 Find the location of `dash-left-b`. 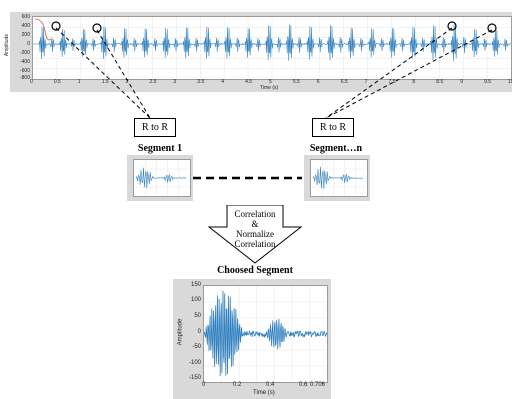

dash-left-b is located at coordinates (123, 74).